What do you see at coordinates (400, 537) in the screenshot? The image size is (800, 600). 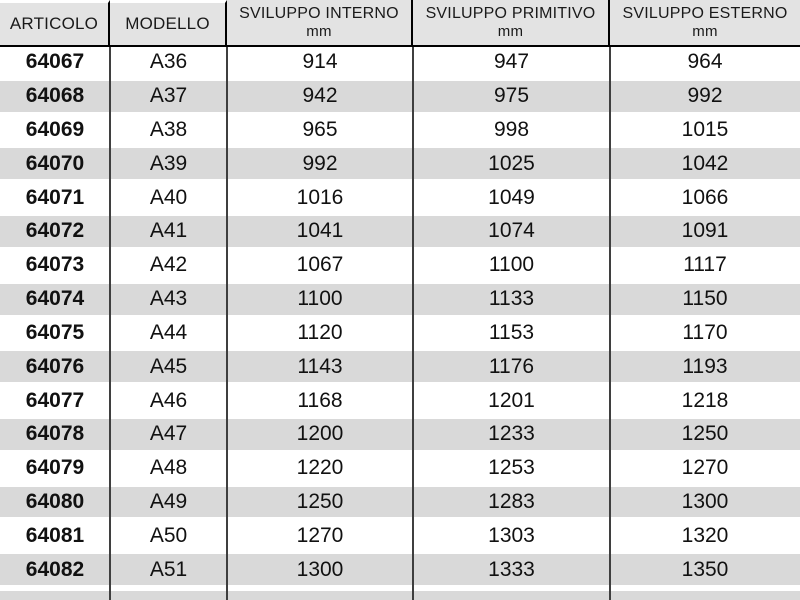 I see `table-row: 64081 A50 1270 1303 1320` at bounding box center [400, 537].